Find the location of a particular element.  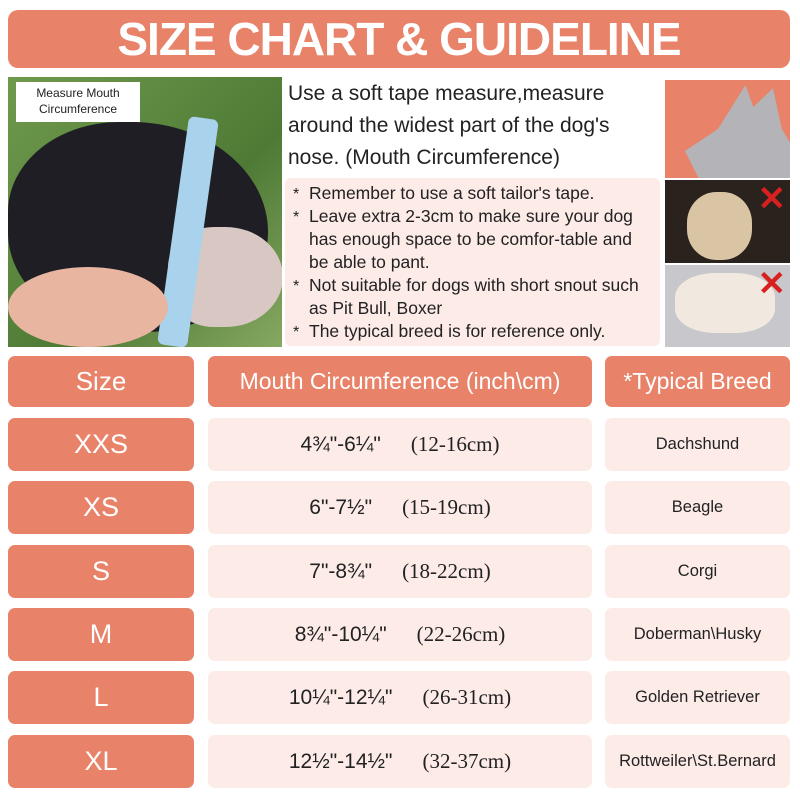

size-cell: S is located at coordinates (101, 571).